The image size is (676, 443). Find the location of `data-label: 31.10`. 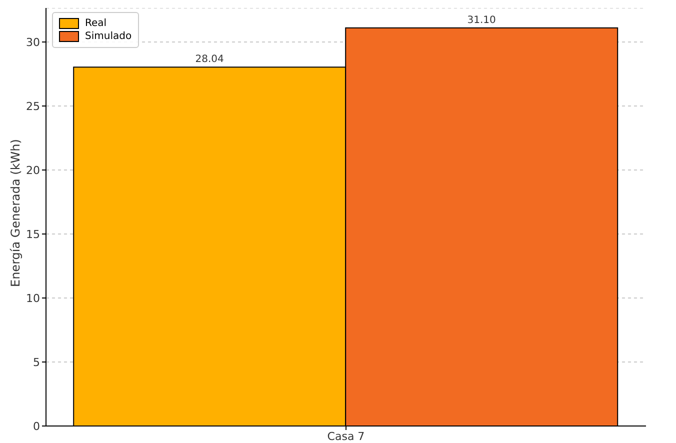

data-label: 31.10 is located at coordinates (481, 20).